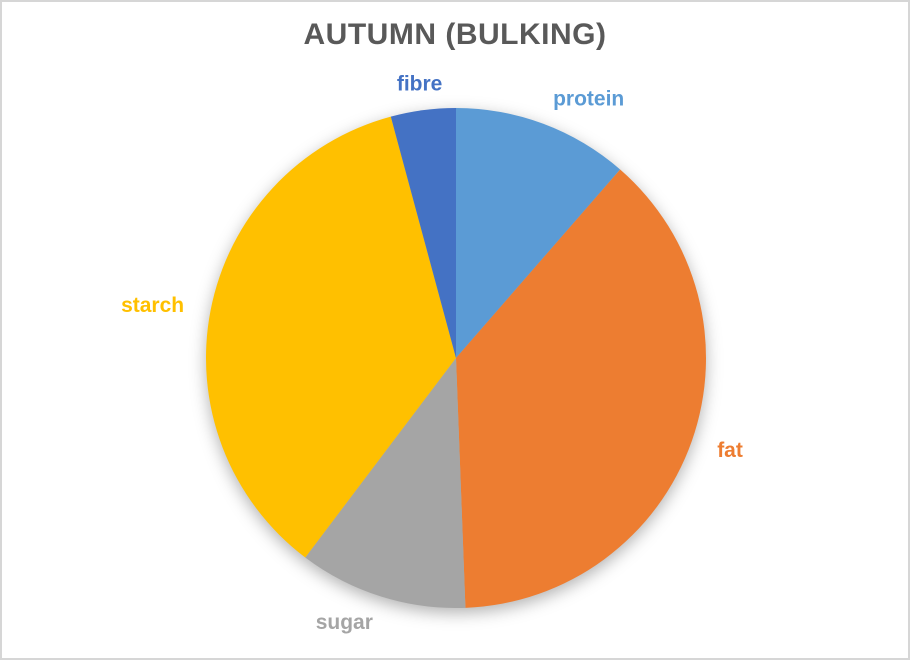  Describe the element at coordinates (538, 233) in the screenshot. I see `pie-slice-protein` at that location.